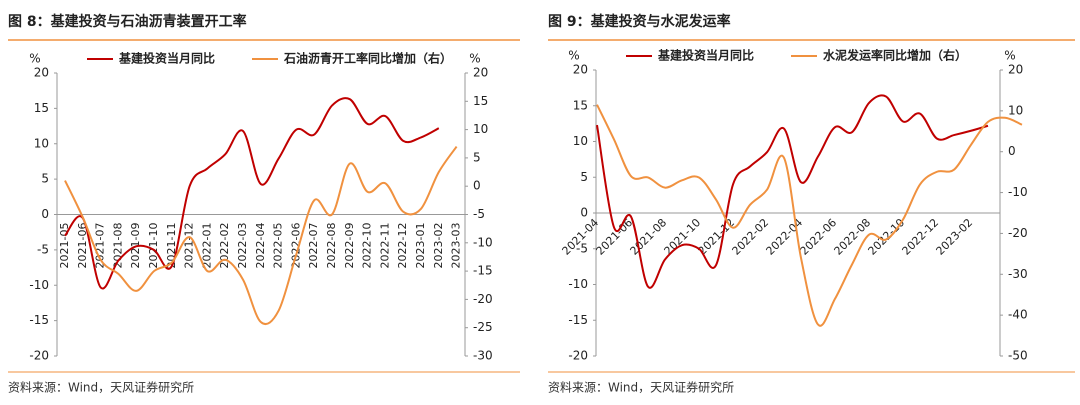  Describe the element at coordinates (313, 246) in the screenshot. I see `x-tick-label: 2022-07` at that location.